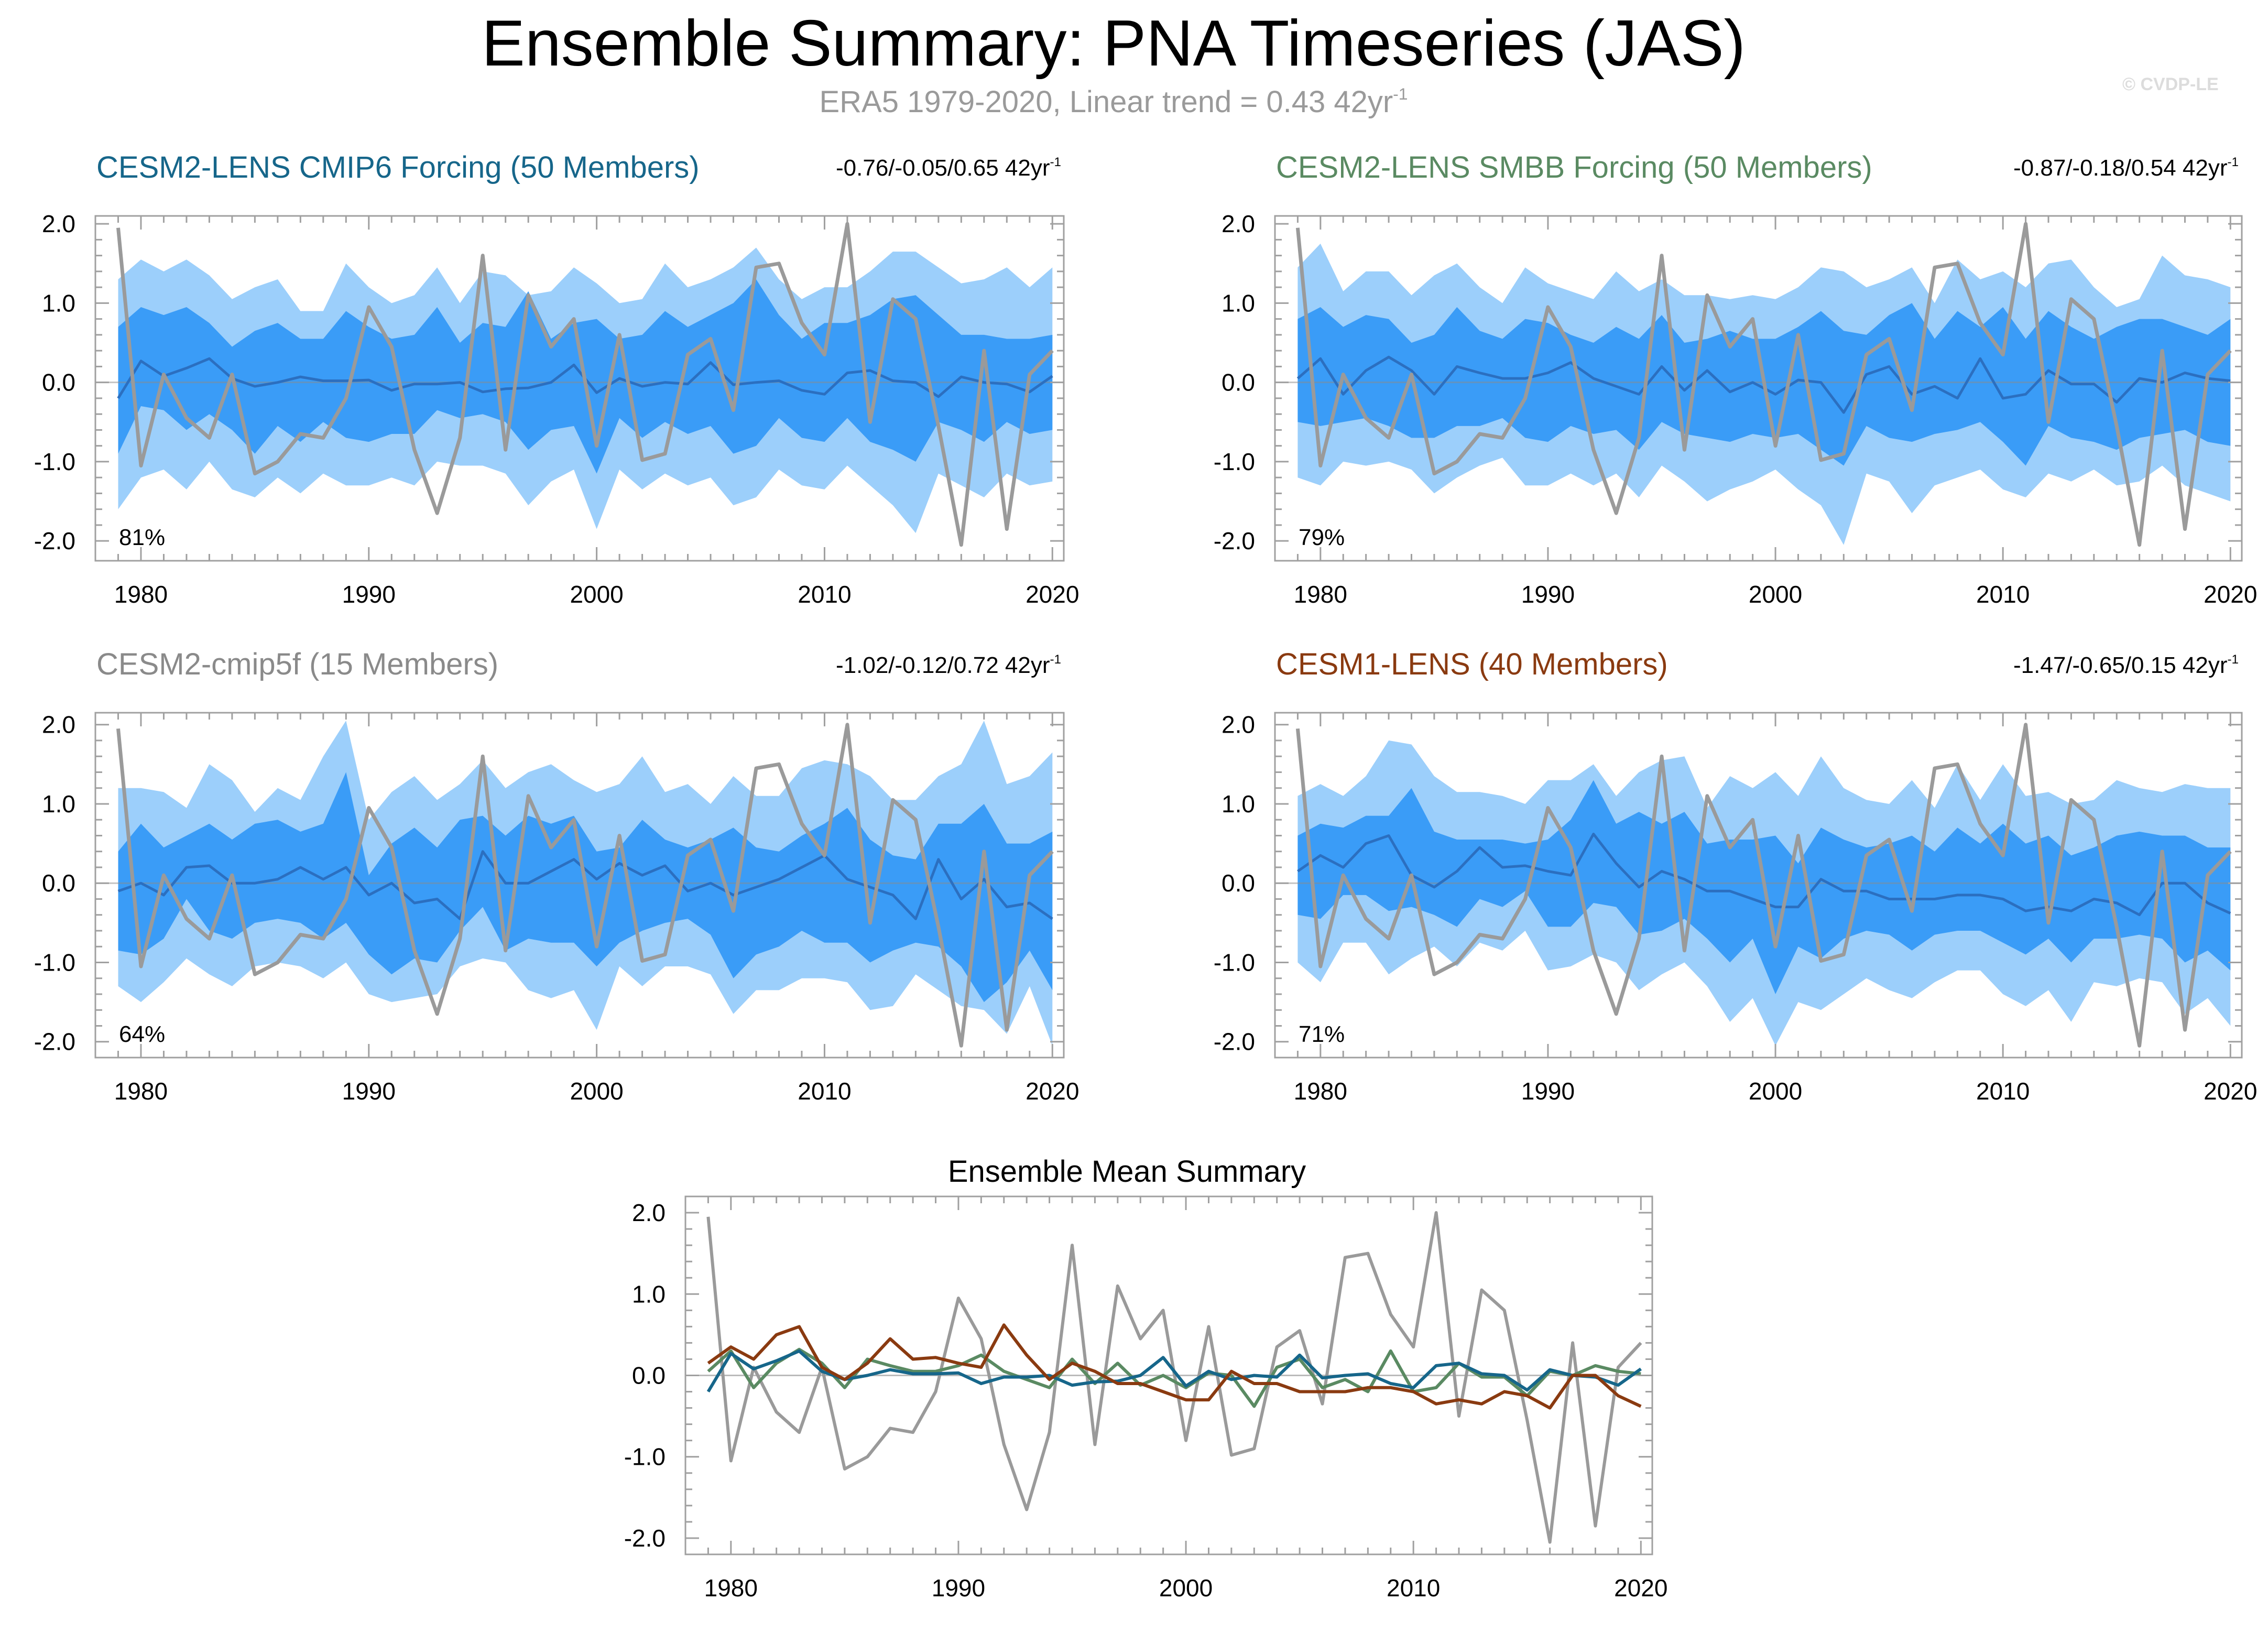 The height and width of the screenshot is (1633, 2268). I want to click on panel-title-cmip5f: CESM2-cmip5f (15 Members), so click(297, 664).